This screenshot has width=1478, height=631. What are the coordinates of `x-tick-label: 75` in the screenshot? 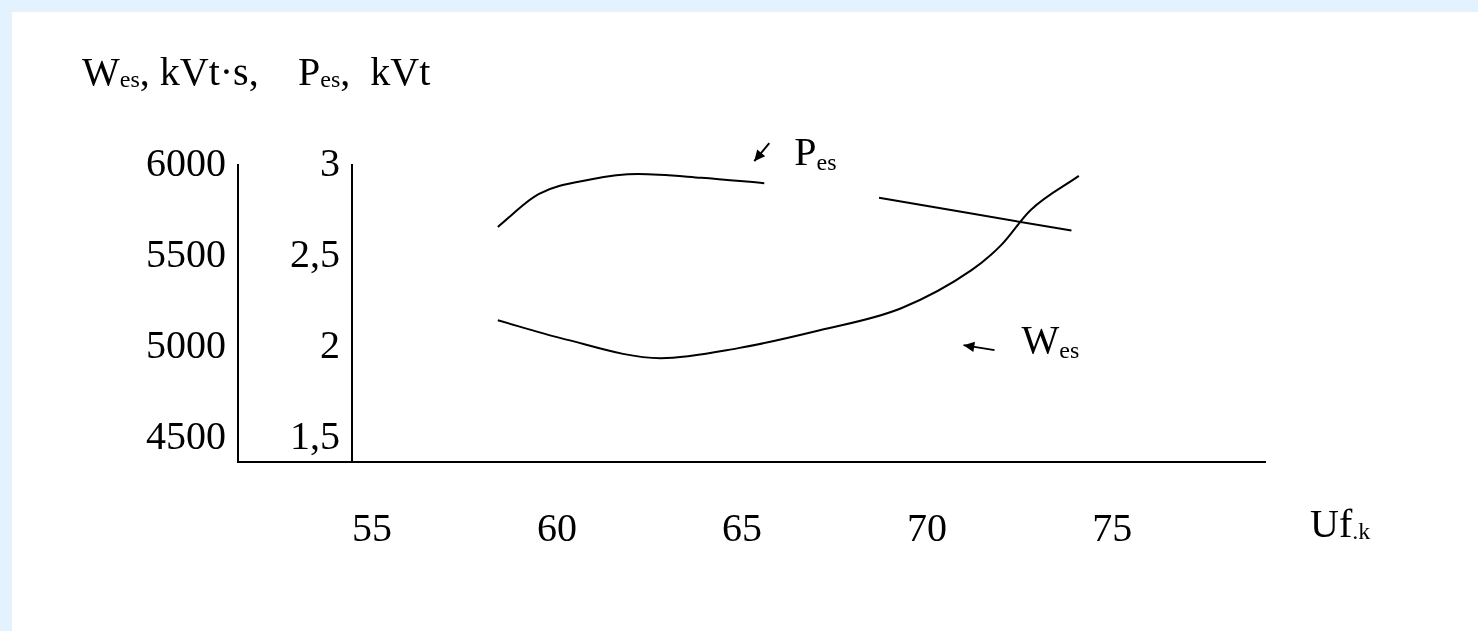 It's located at (1112, 527).